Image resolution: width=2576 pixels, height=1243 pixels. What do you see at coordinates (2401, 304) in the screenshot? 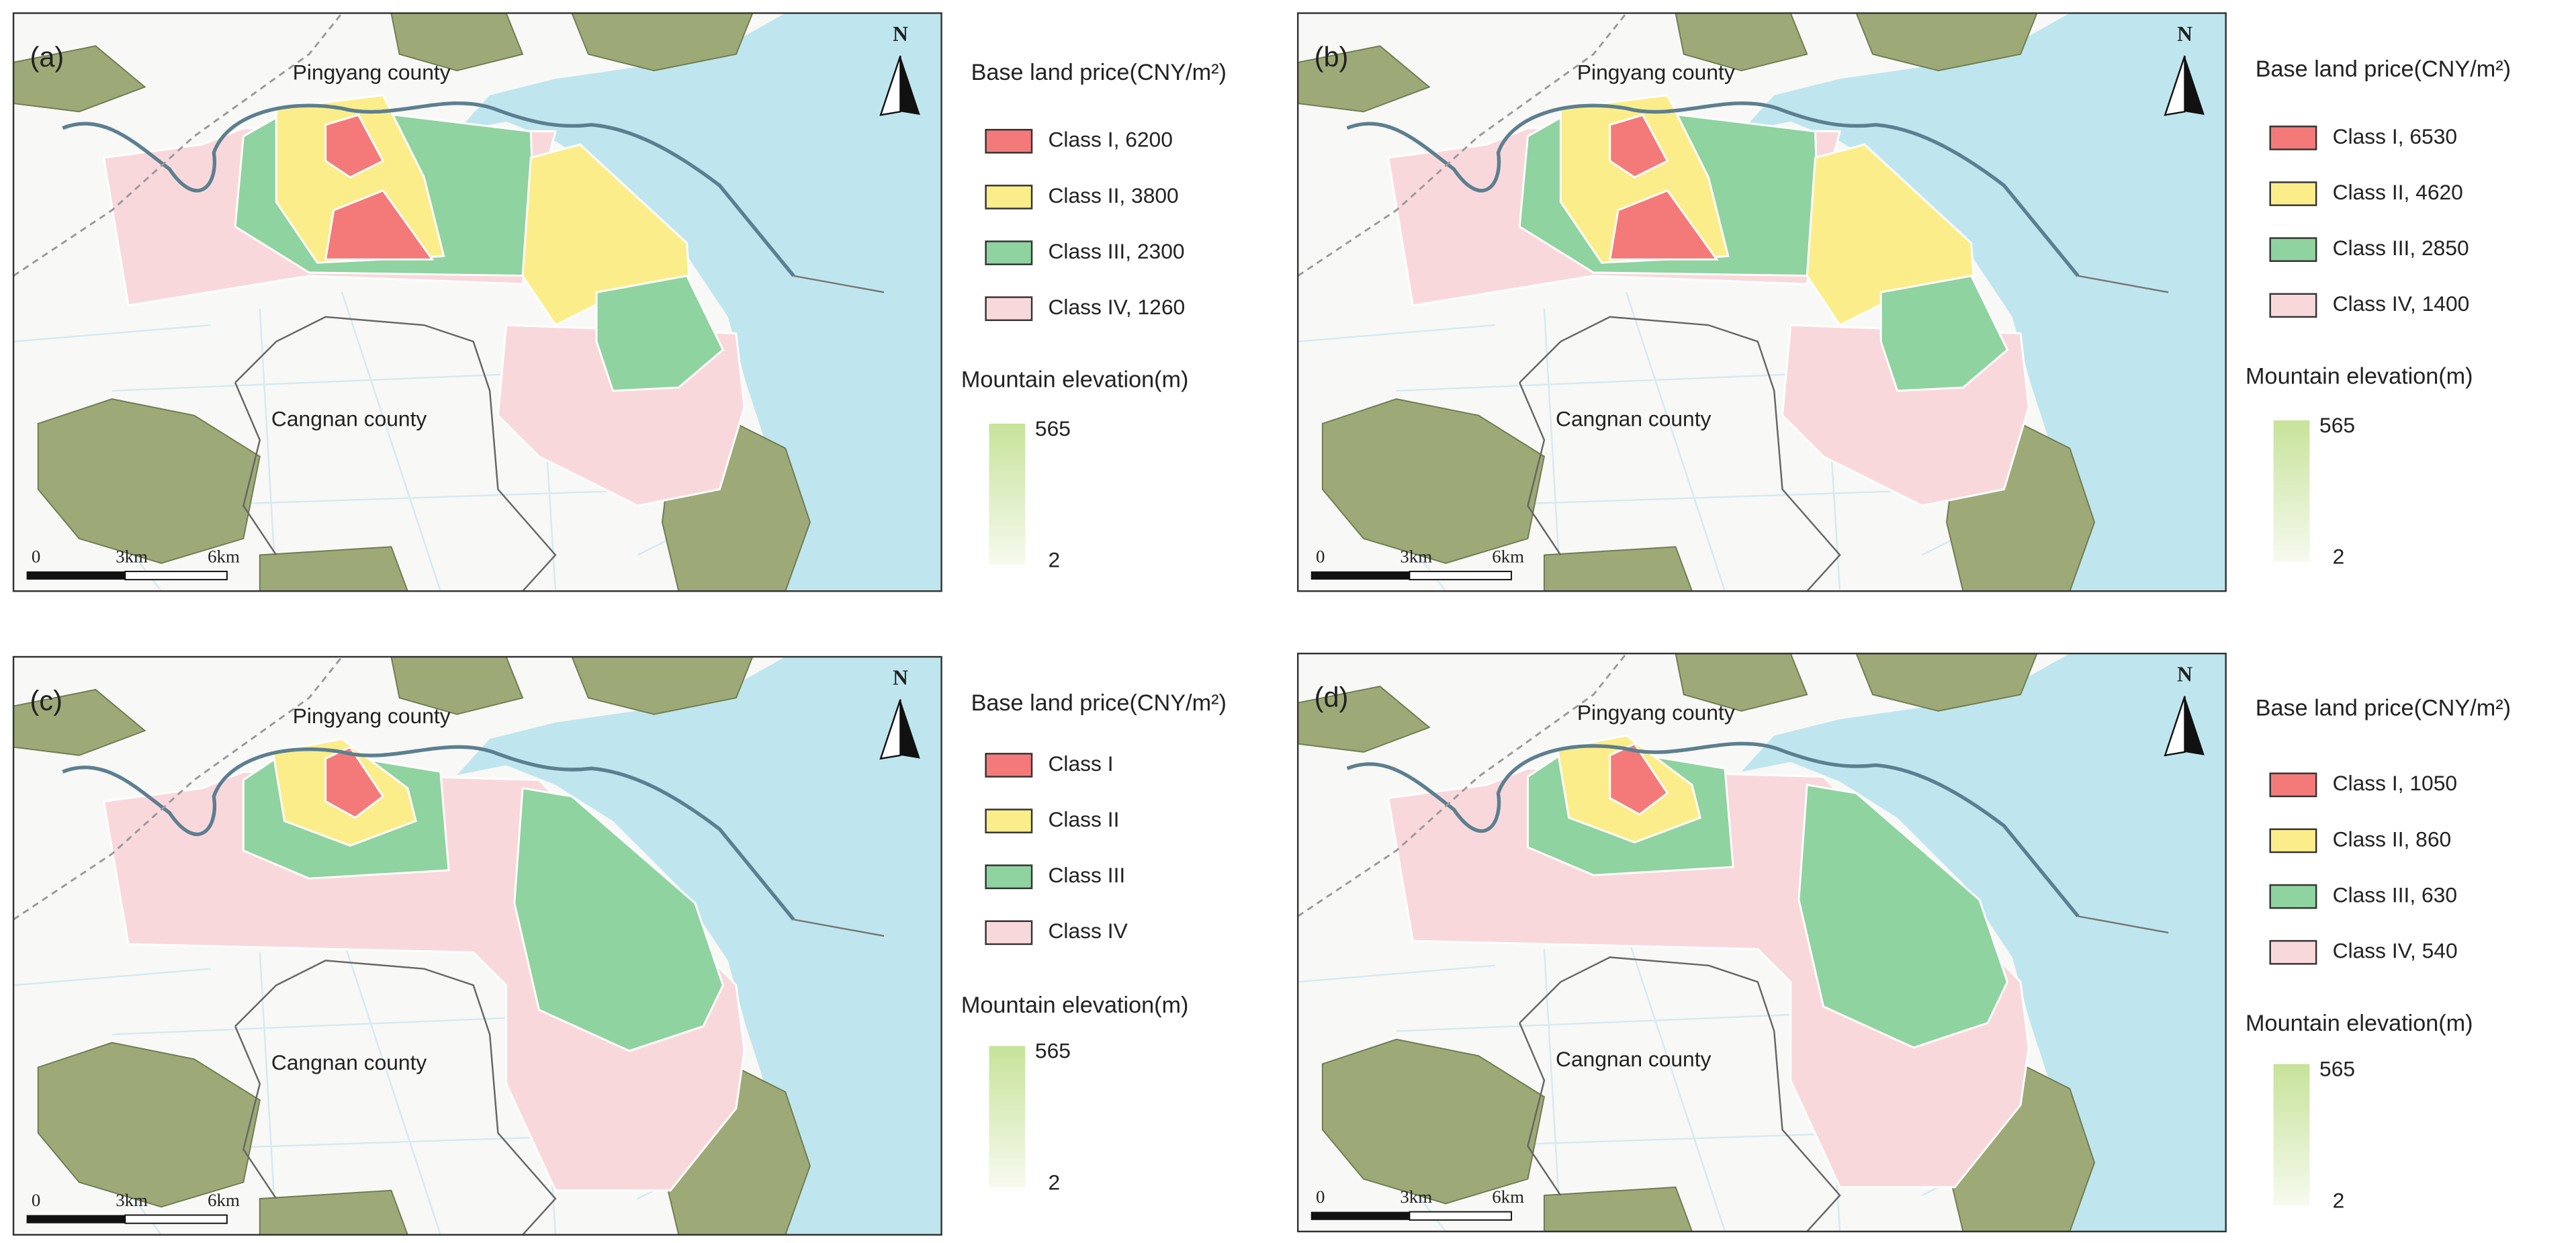
I see `legend-label: Class IV, 1400` at bounding box center [2401, 304].